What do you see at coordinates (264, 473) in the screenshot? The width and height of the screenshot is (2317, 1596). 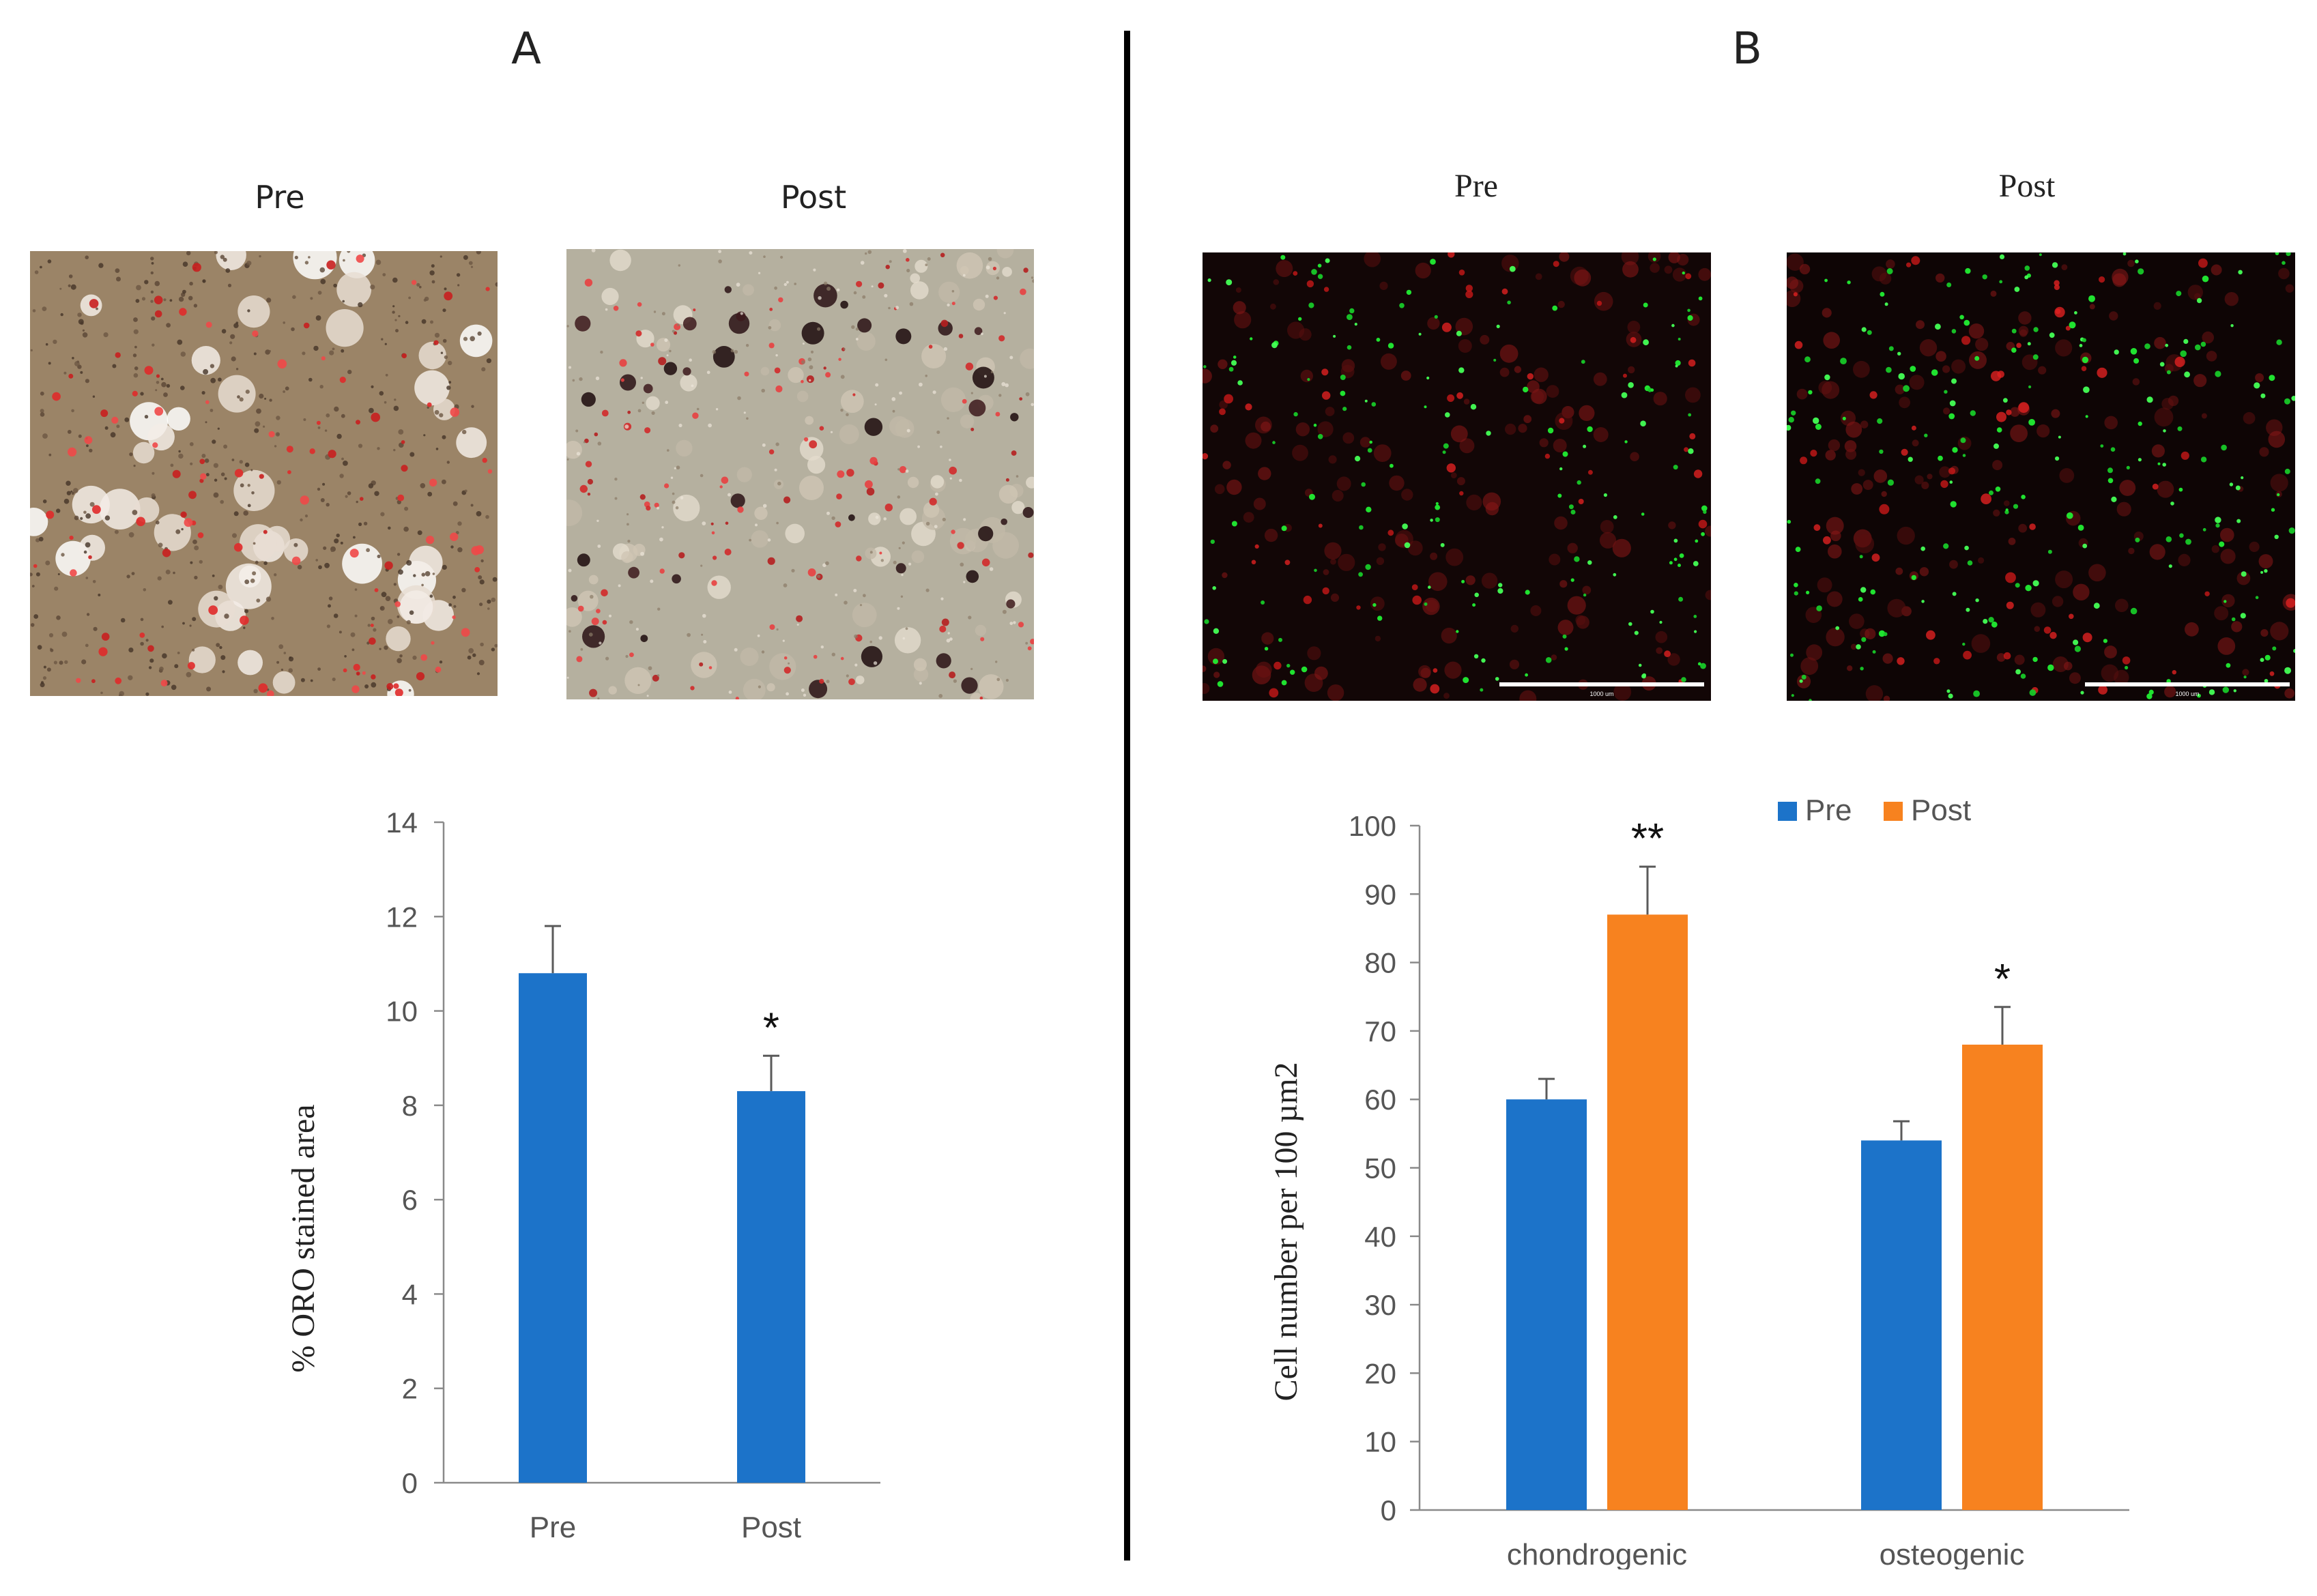 I see `oro-staining-micrograph-pre` at bounding box center [264, 473].